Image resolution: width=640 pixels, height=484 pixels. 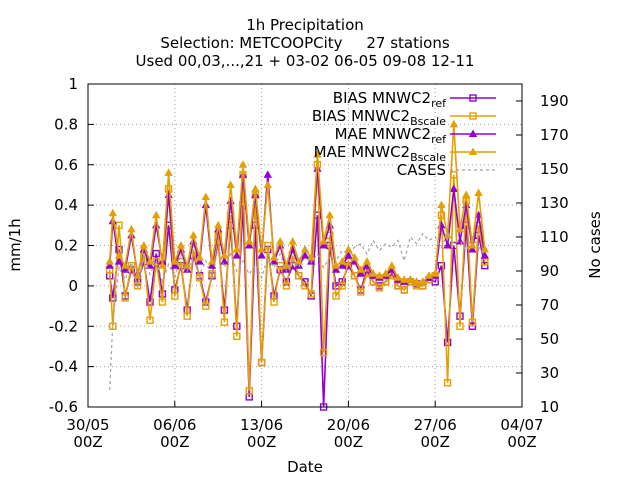 I want to click on y-axis-left: -0.6 -0.4 -0.2 0 0.2 0.4 0.6 0.8 1, so click(x=71, y=245).